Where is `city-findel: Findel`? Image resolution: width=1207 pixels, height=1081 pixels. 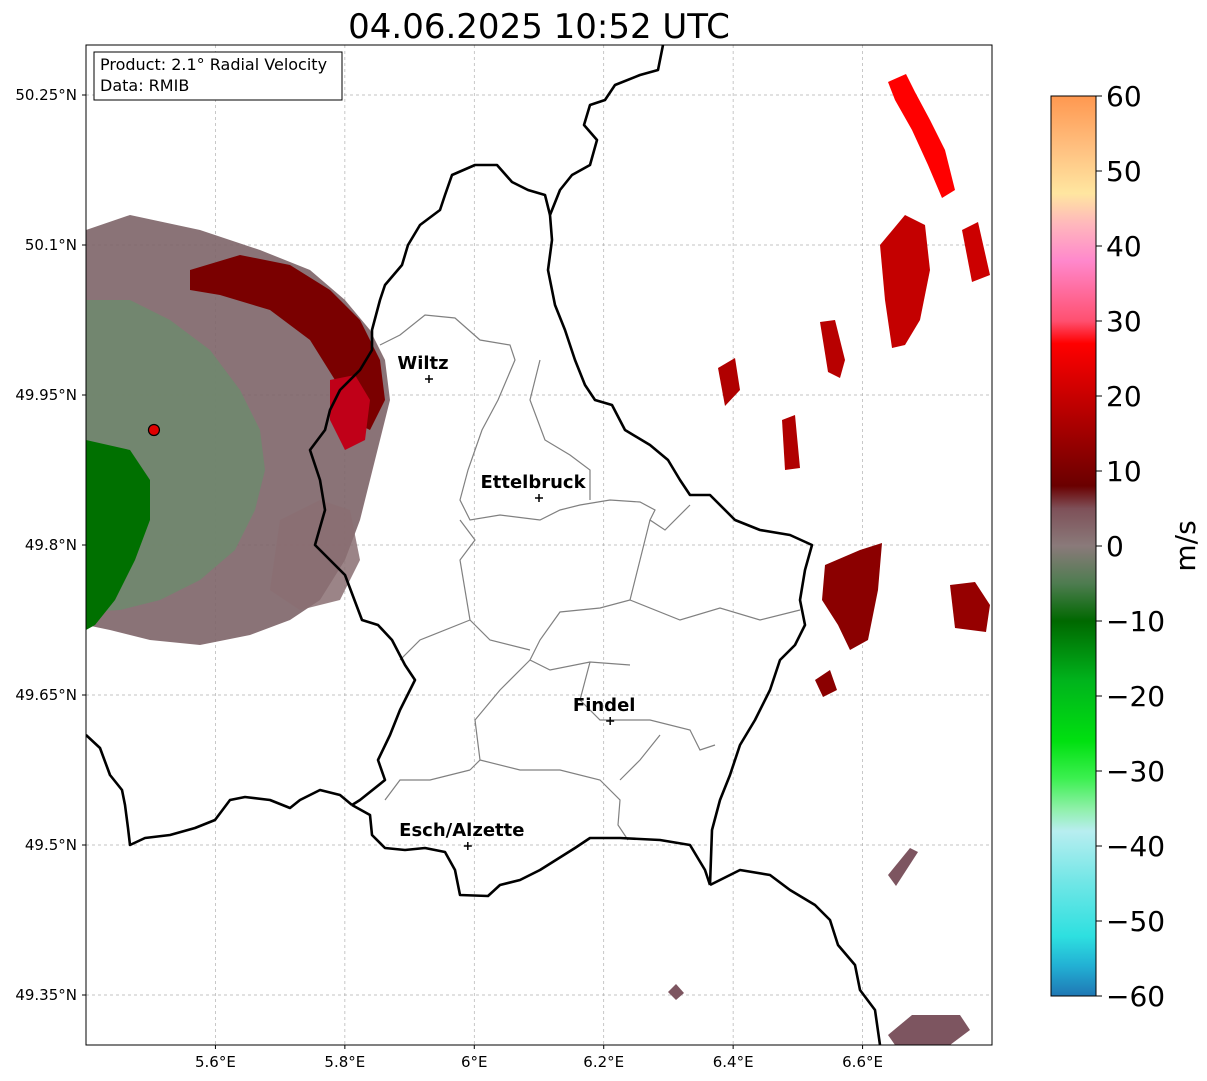 city-findel: Findel is located at coordinates (604, 710).